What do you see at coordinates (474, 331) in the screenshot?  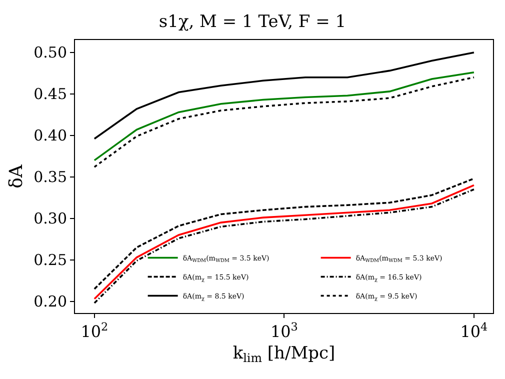 I see `x-tick-label: 10$^{4}$` at bounding box center [474, 331].